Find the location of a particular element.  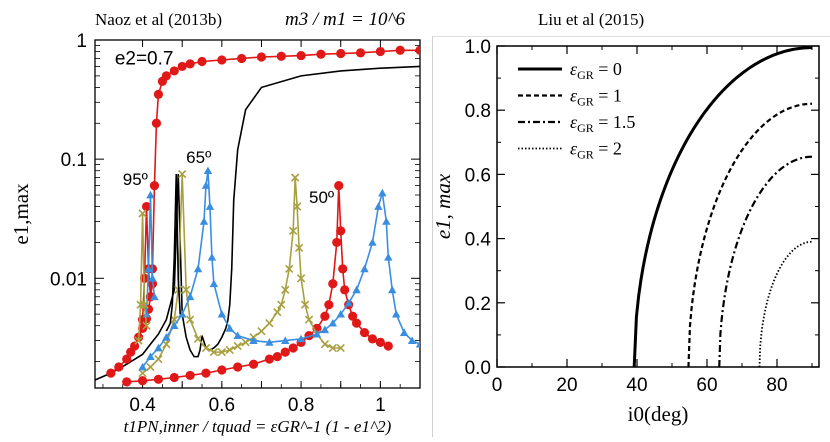

left-x-tick-label: 1 is located at coordinates (380, 405).